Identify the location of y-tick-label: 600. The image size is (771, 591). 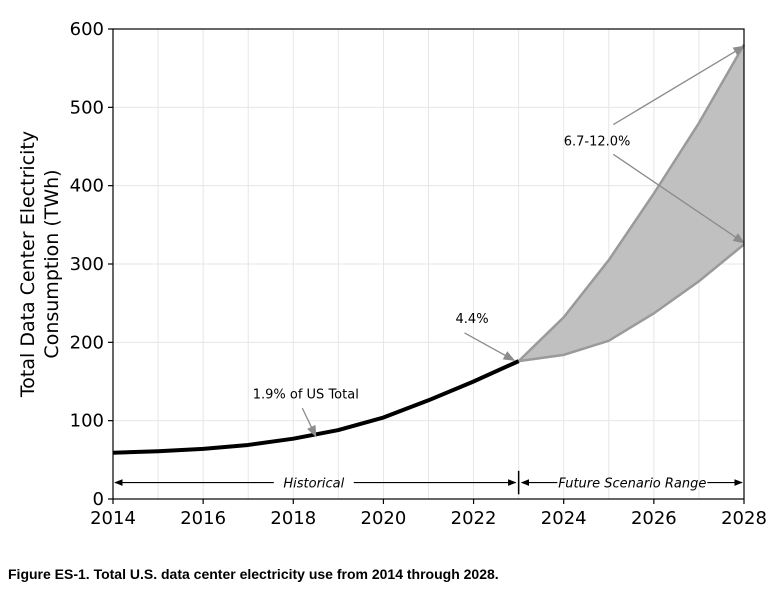
(87, 29).